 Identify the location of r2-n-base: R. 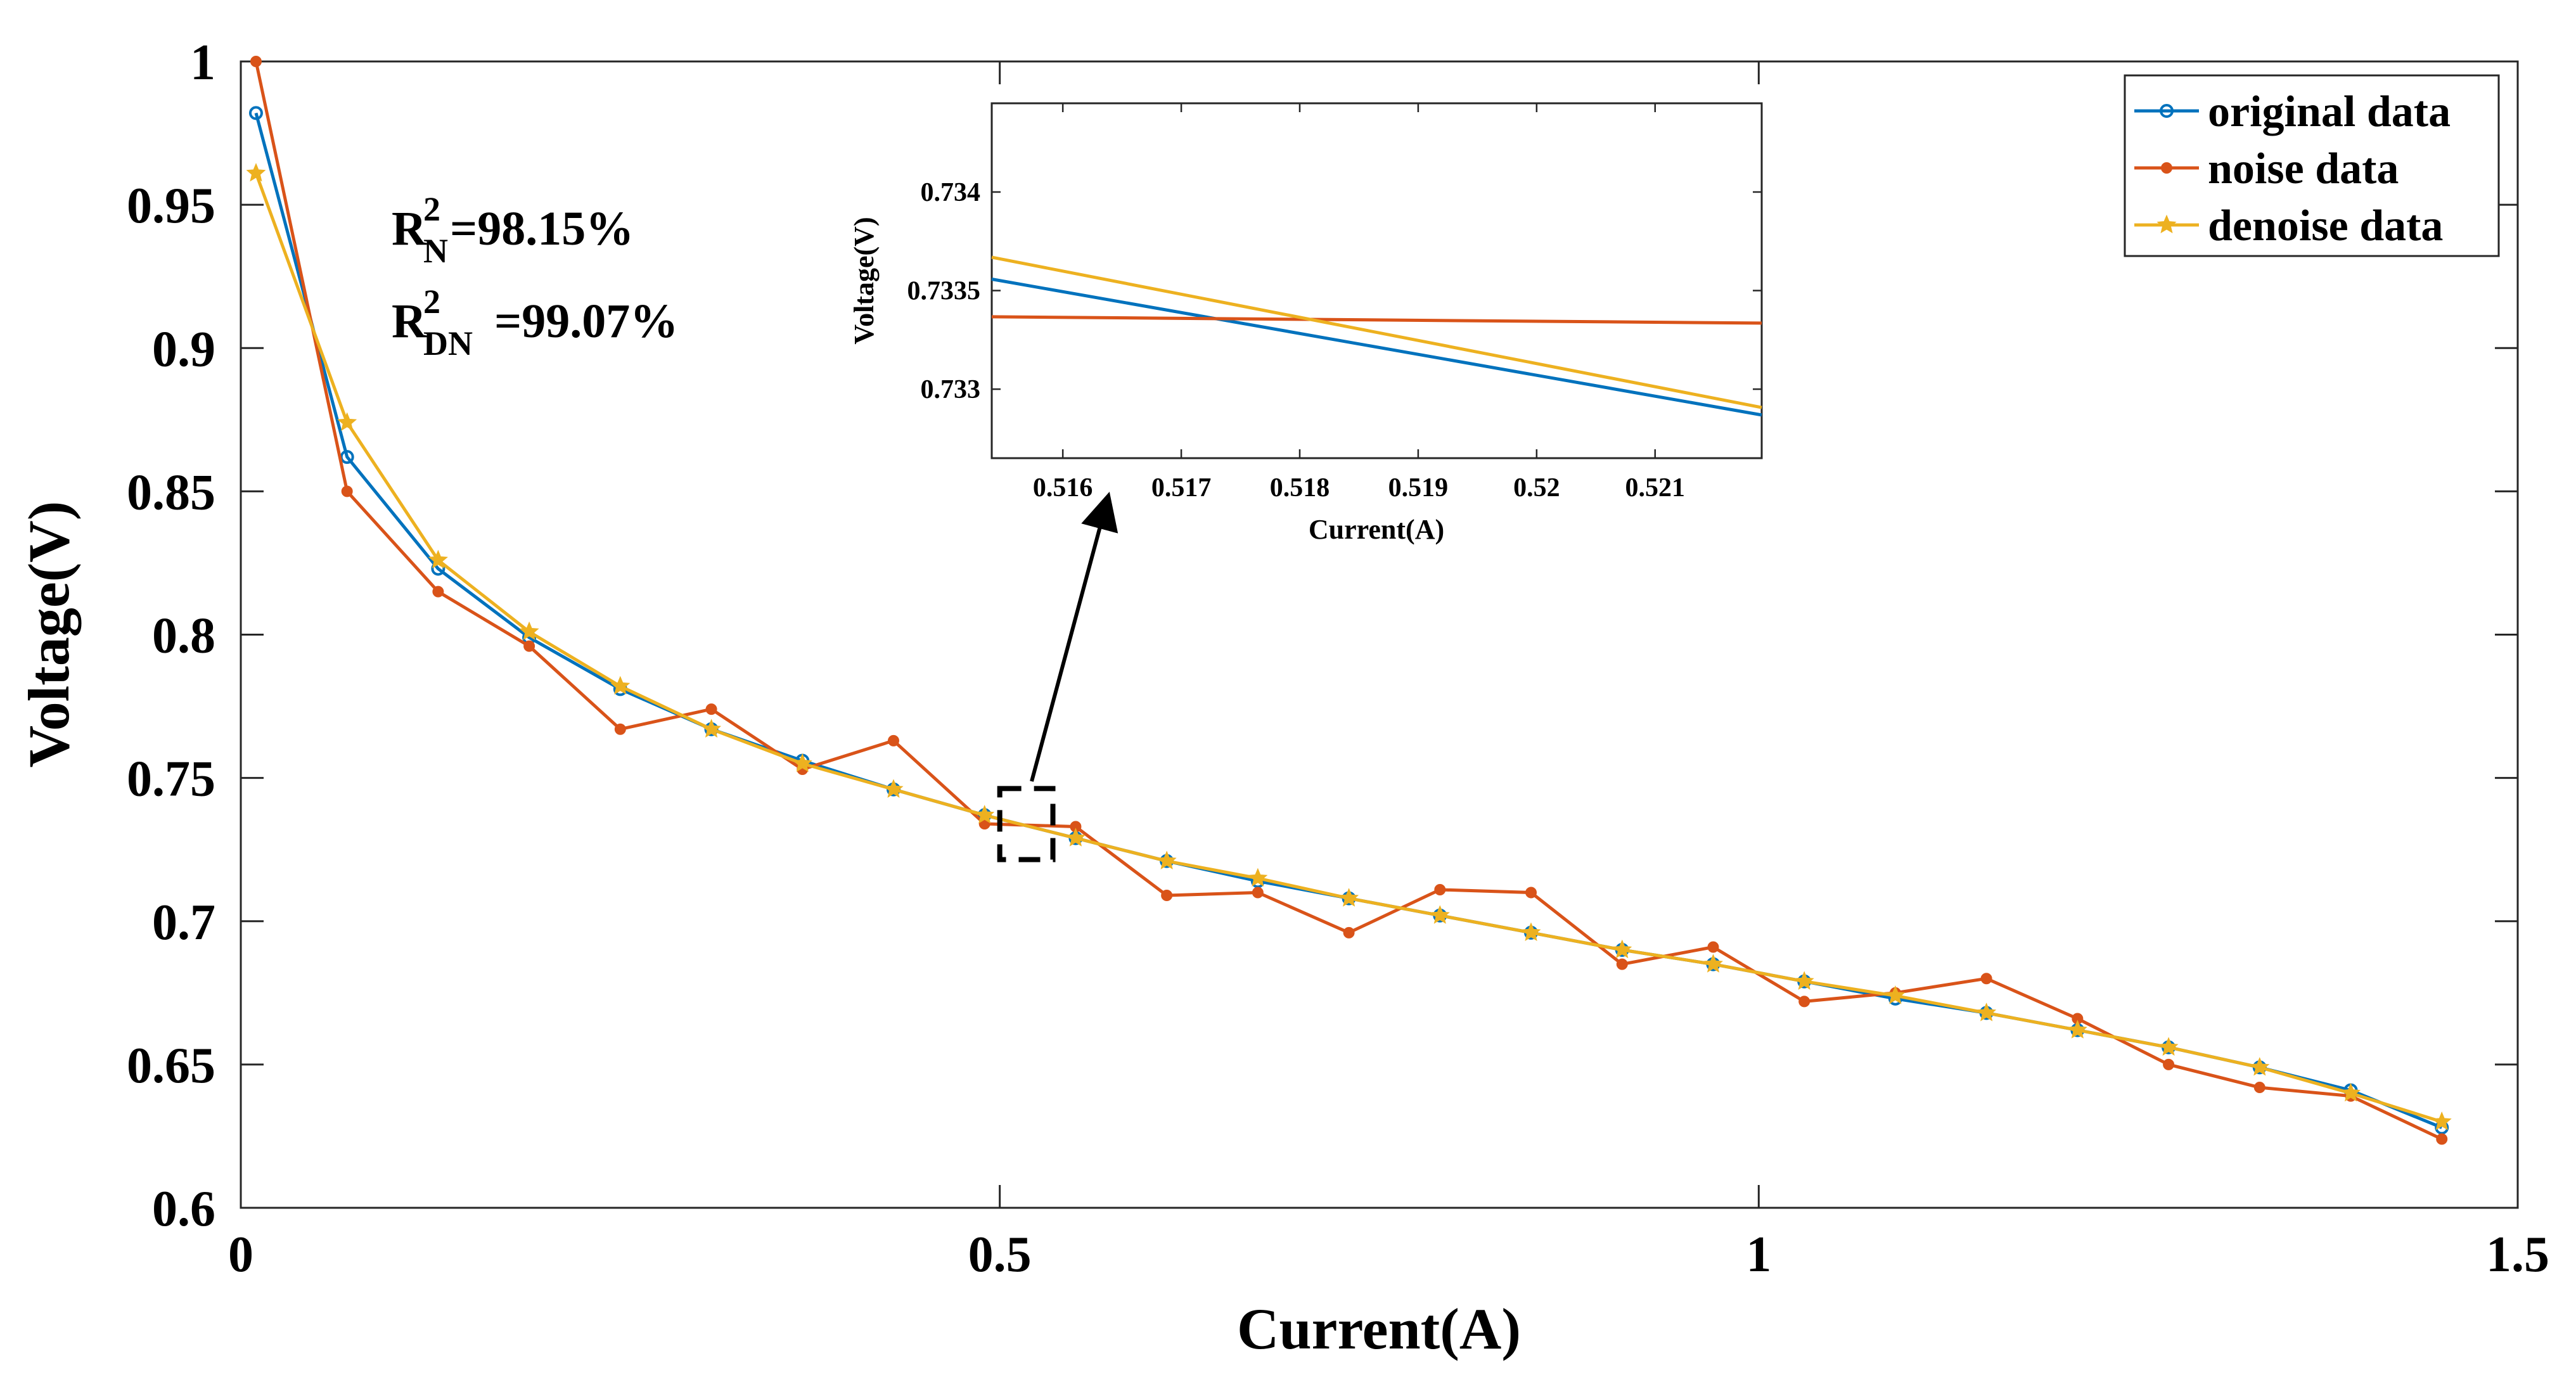
(409, 228).